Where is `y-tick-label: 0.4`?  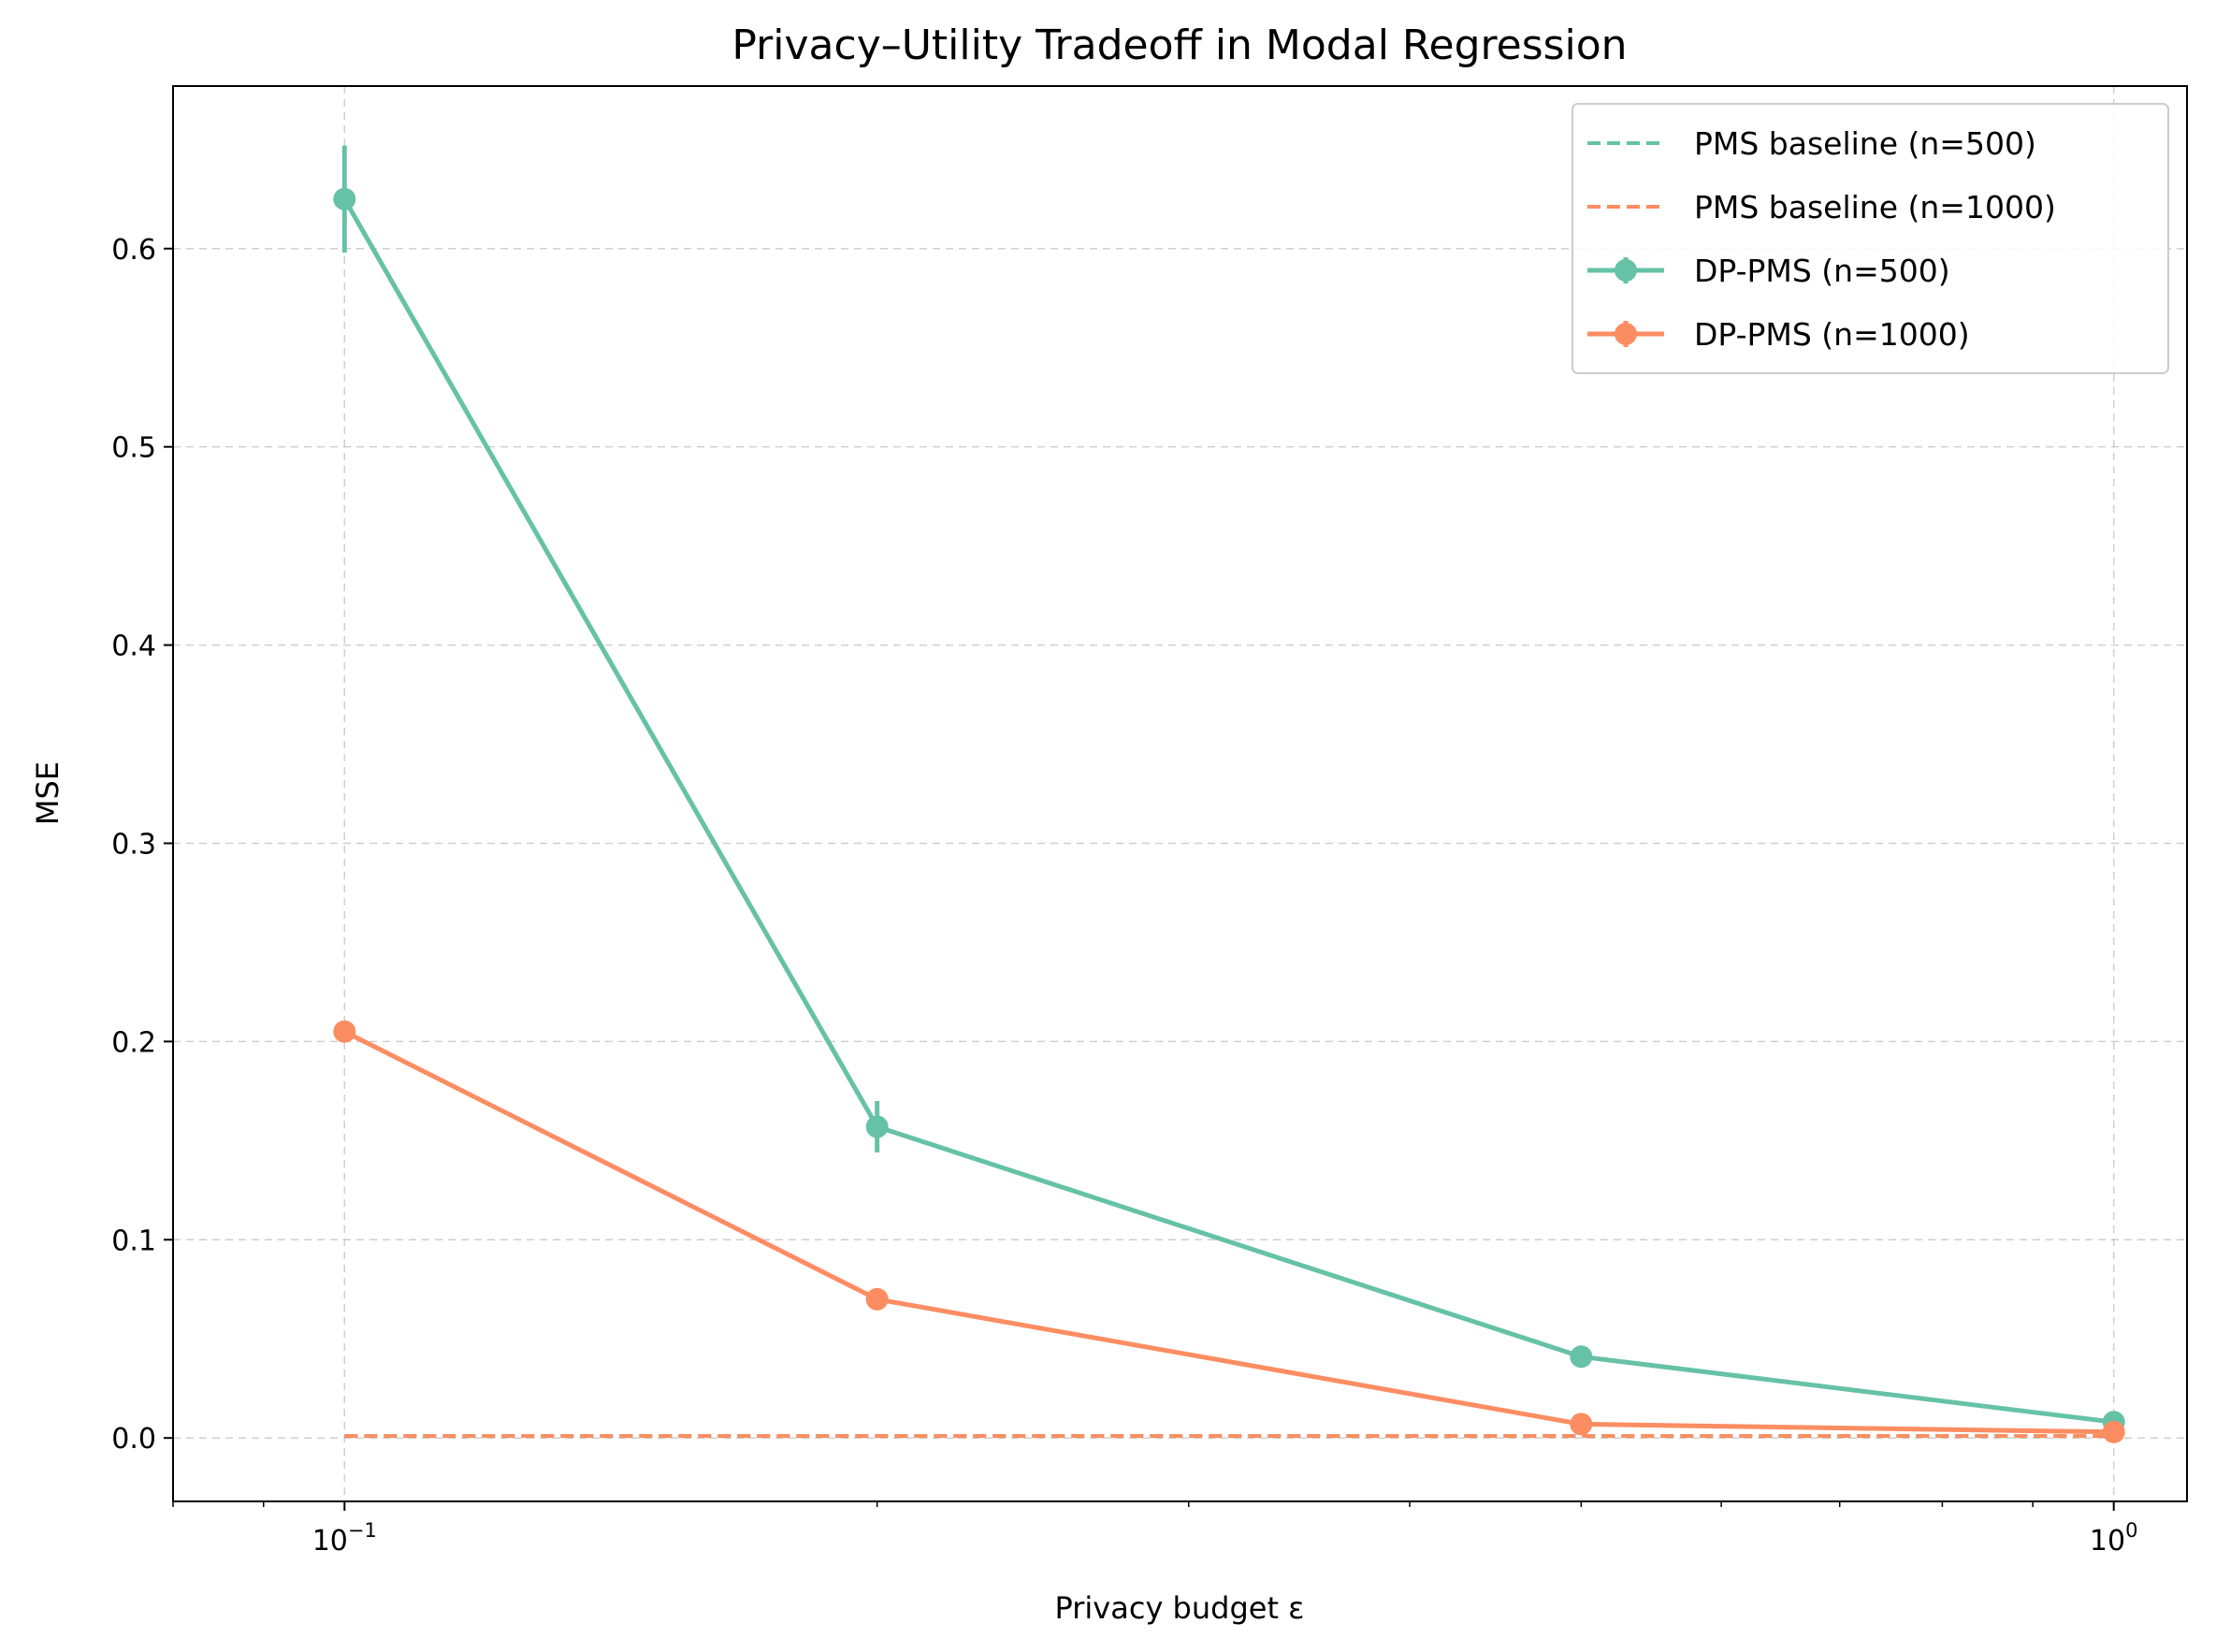
y-tick-label: 0.4 is located at coordinates (133, 646).